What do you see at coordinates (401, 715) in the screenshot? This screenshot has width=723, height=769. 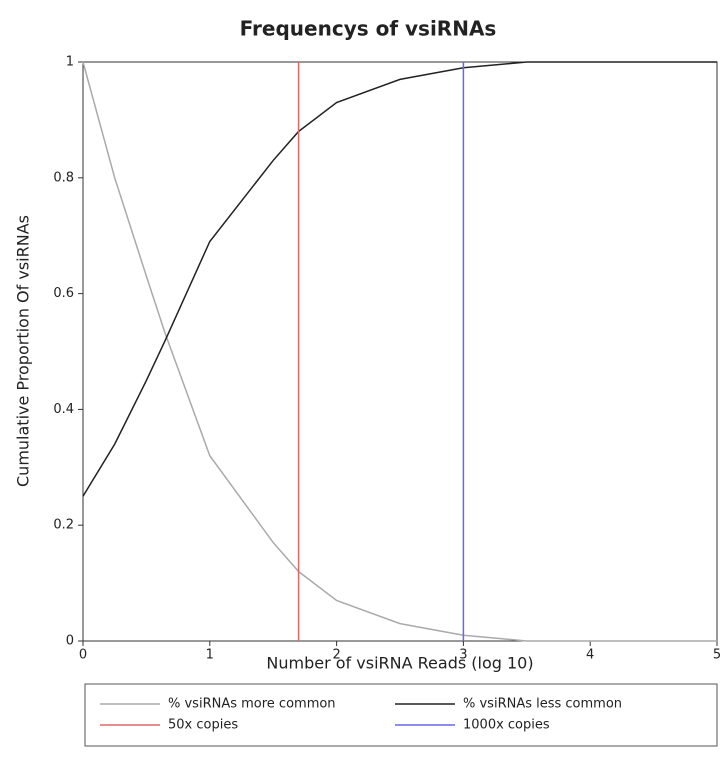 I see `legend-box` at bounding box center [401, 715].